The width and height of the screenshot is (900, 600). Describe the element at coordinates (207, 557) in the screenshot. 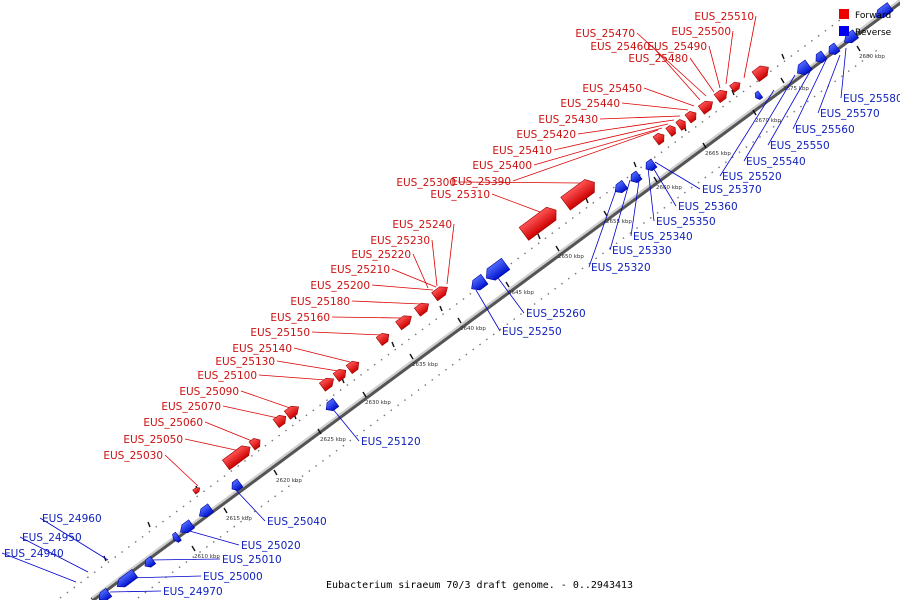

I see `axis-tick-label: 2610 kbp` at that location.